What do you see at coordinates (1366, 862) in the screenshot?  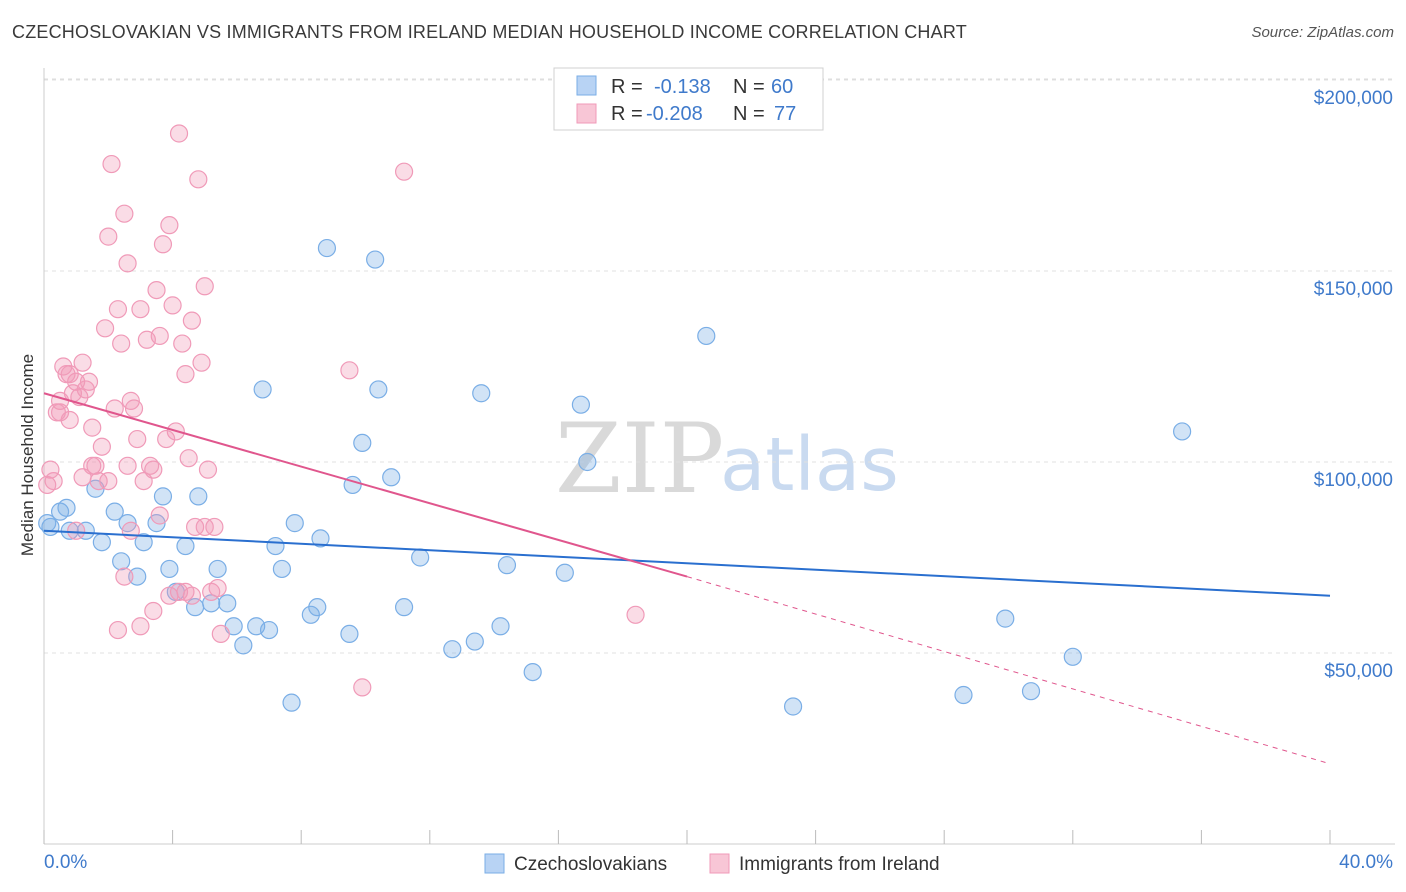 I see `x-tick-label-max: 40.0%` at bounding box center [1366, 862].